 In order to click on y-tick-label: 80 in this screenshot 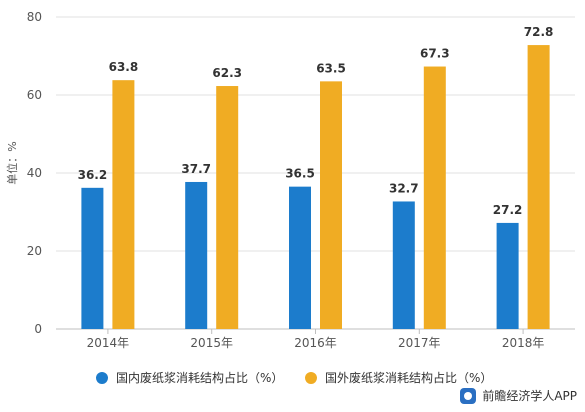, I will do `click(34, 17)`.